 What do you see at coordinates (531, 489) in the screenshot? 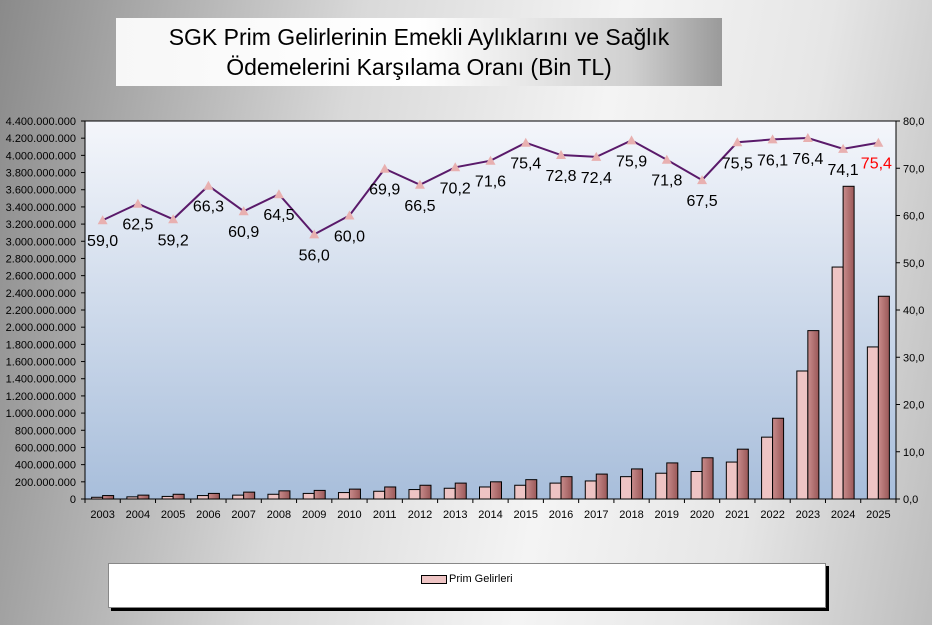
I see `bar-series2-2015` at bounding box center [531, 489].